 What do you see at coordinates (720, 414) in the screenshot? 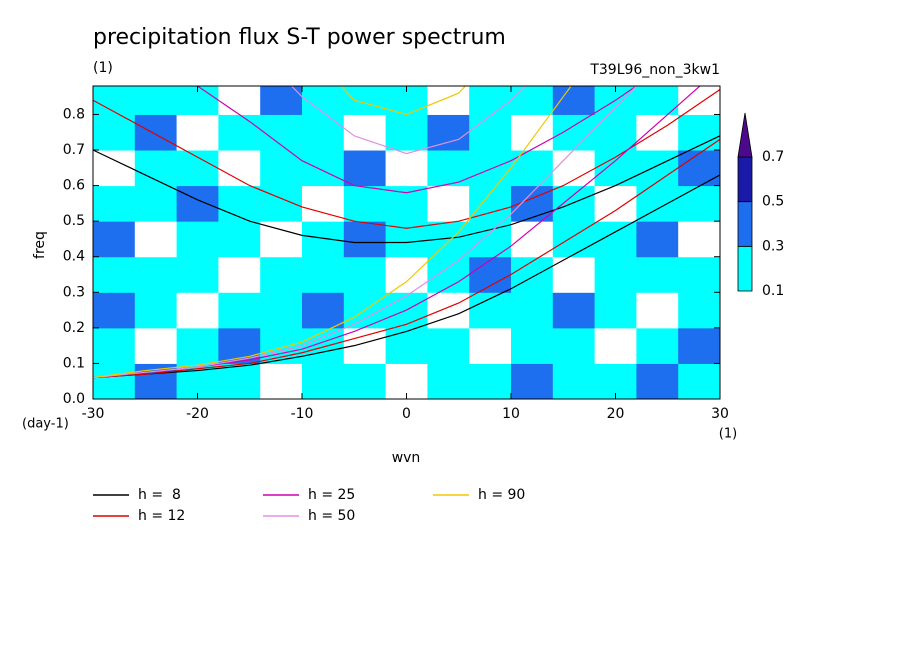
I see `x-tick-label: 30` at bounding box center [720, 414].